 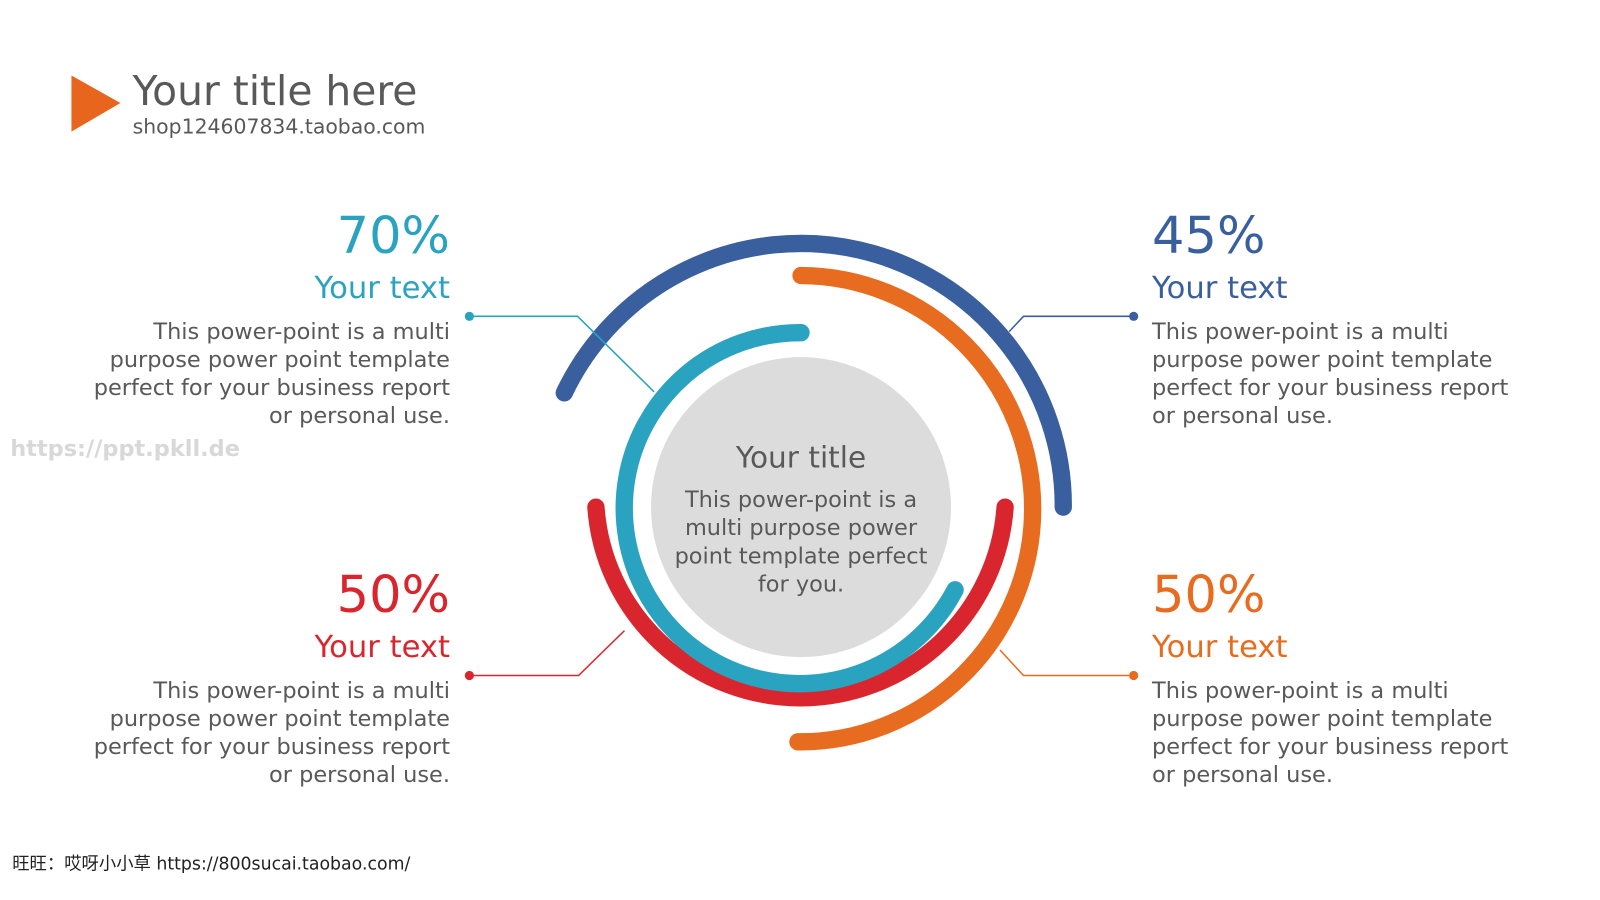 I want to click on center-circle, so click(x=801, y=507).